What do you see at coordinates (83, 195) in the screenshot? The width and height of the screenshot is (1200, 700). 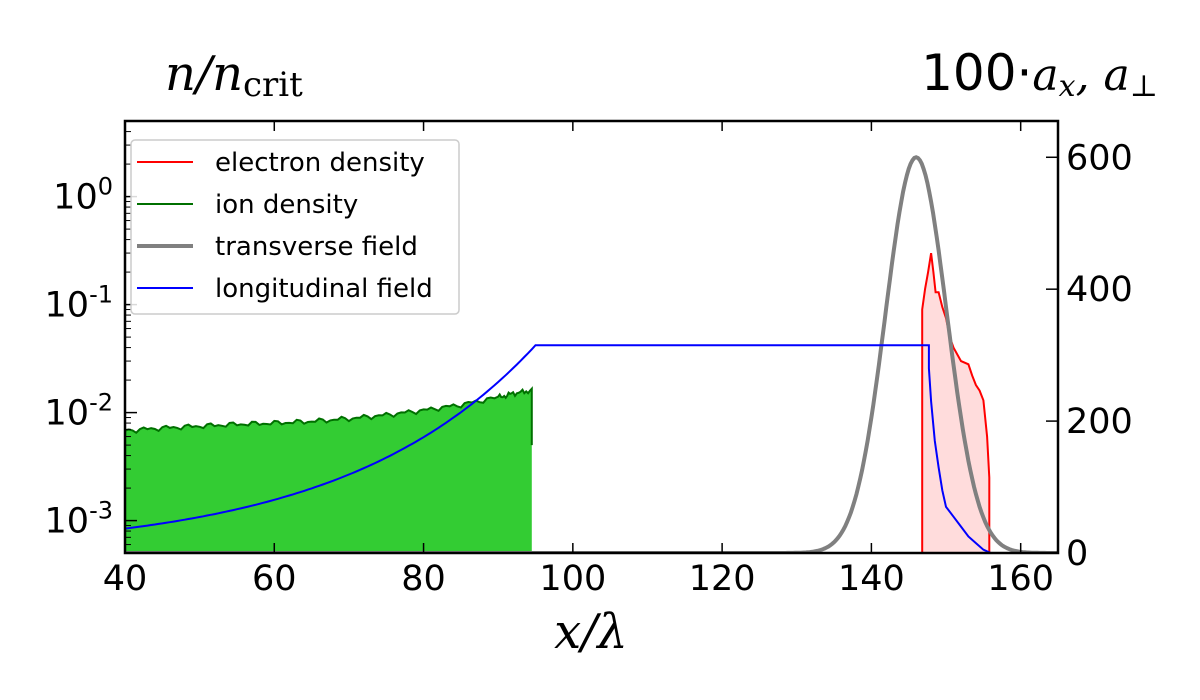 I see `y-left-tick-label: 10⁰` at bounding box center [83, 195].